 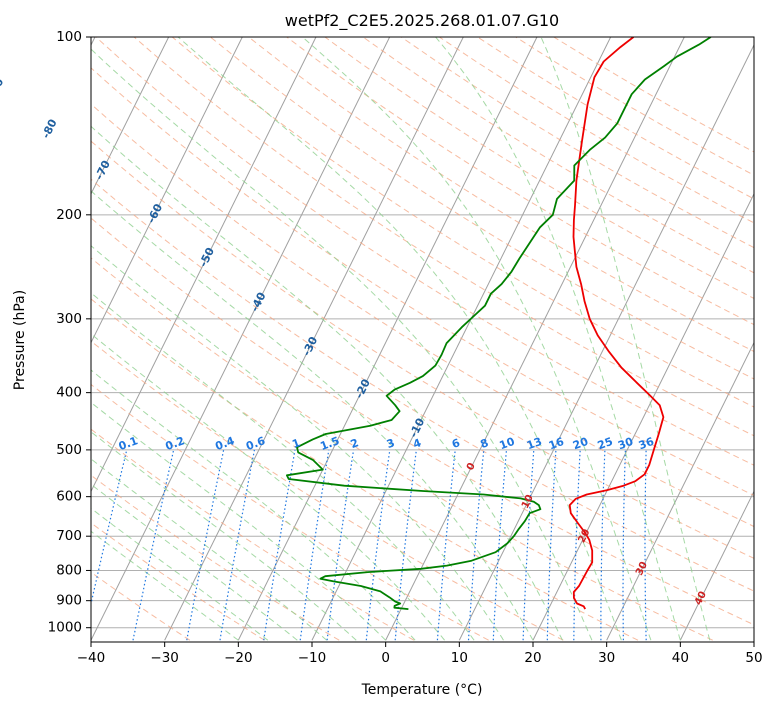 I want to click on mixing-ratio-label: 16, so click(x=556, y=444).